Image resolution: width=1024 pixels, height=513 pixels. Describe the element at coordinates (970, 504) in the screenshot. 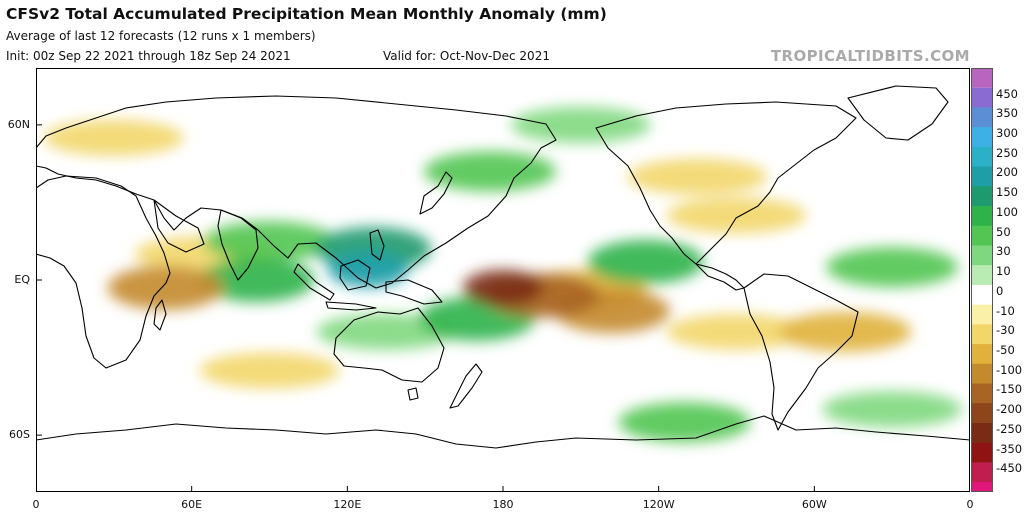

I see `lon-label-6: 0` at that location.